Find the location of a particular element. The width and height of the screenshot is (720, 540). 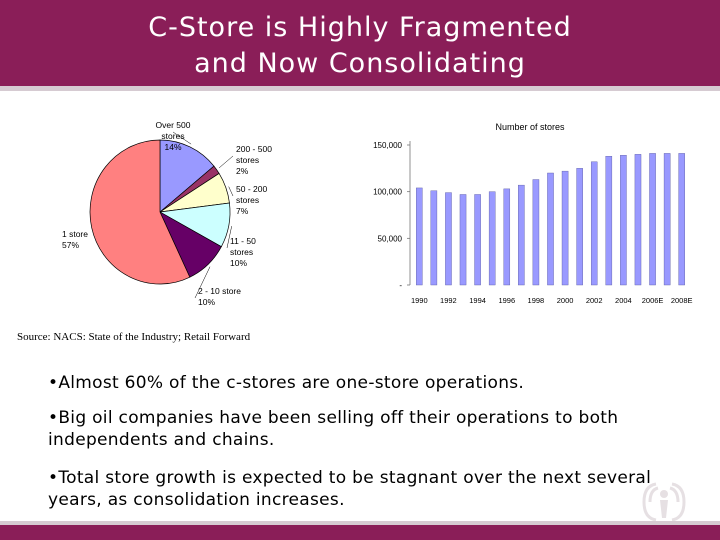

x-tick-label: 1996 is located at coordinates (506, 300).